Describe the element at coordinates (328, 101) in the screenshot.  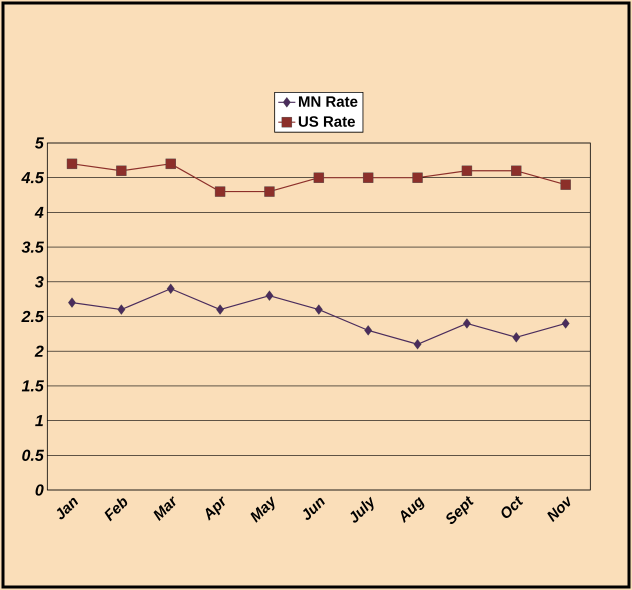
I see `legend-label: MN Rate` at that location.